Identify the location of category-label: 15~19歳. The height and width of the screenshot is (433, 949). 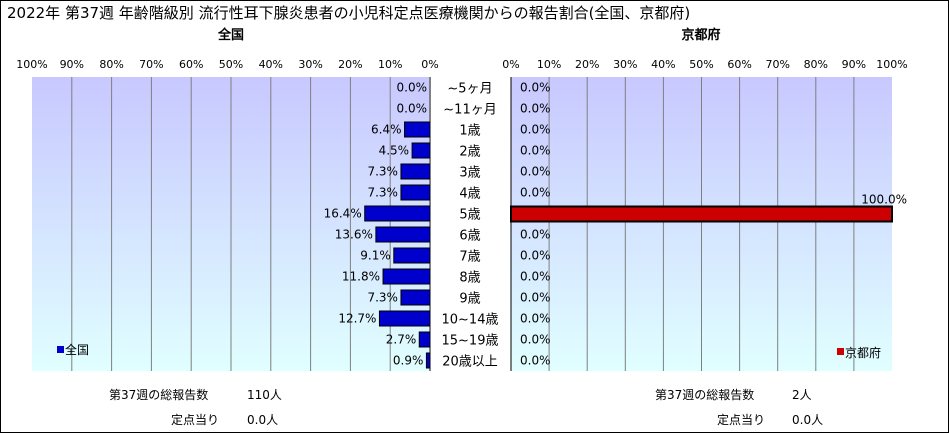
(470, 341).